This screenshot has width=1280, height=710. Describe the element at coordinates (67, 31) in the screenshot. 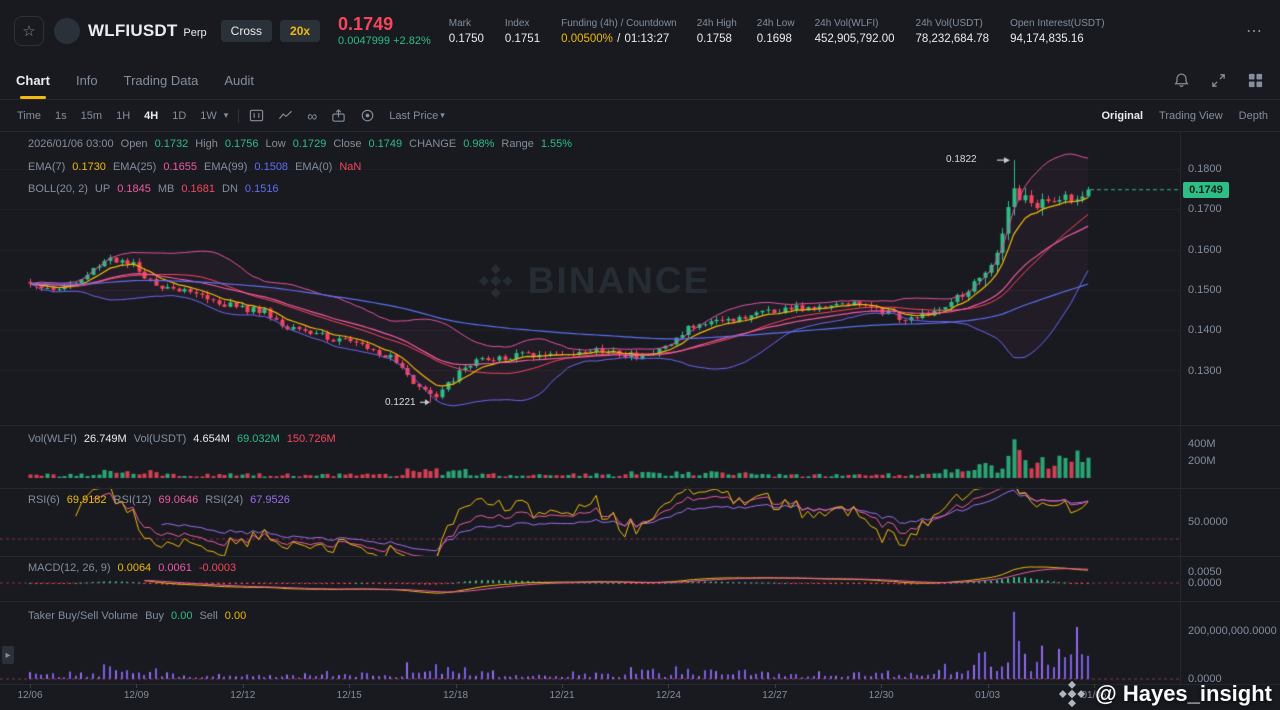

I see `token-logo` at that location.